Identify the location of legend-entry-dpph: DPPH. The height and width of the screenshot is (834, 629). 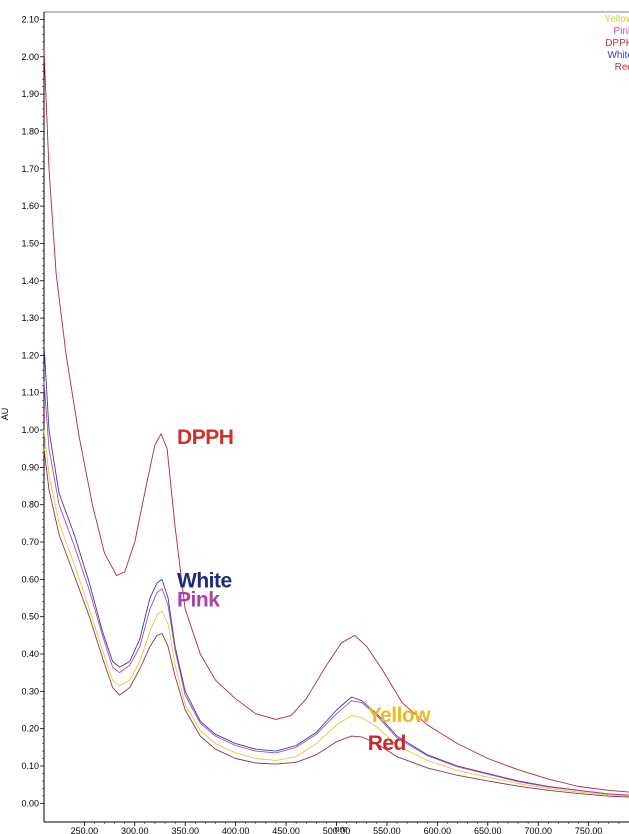
(617, 43).